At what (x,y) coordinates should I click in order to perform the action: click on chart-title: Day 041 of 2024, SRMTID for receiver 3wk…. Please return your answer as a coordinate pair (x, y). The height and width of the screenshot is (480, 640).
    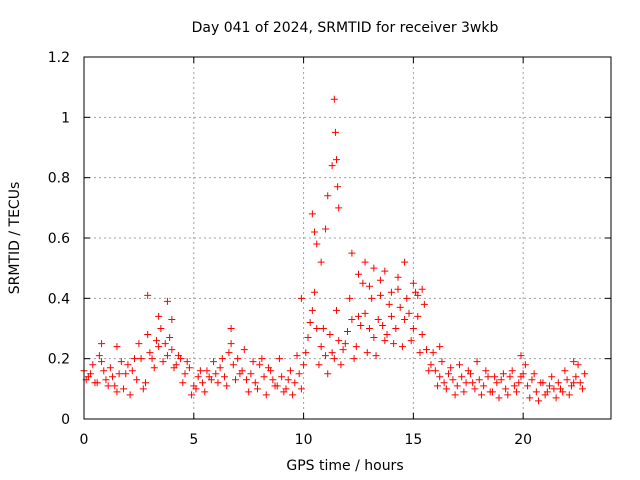
    Looking at the image, I should click on (345, 28).